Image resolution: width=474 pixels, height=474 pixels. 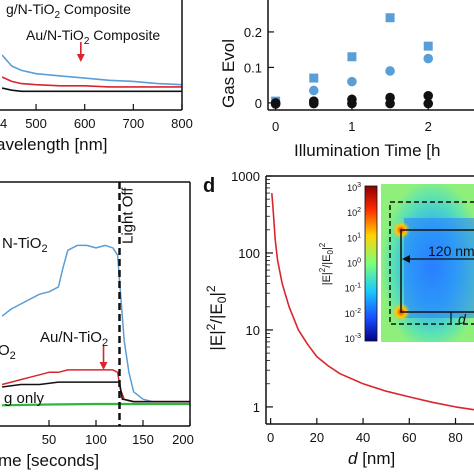 I want to click on inset-colorbar-tick-label: 10-2, so click(x=353, y=313).